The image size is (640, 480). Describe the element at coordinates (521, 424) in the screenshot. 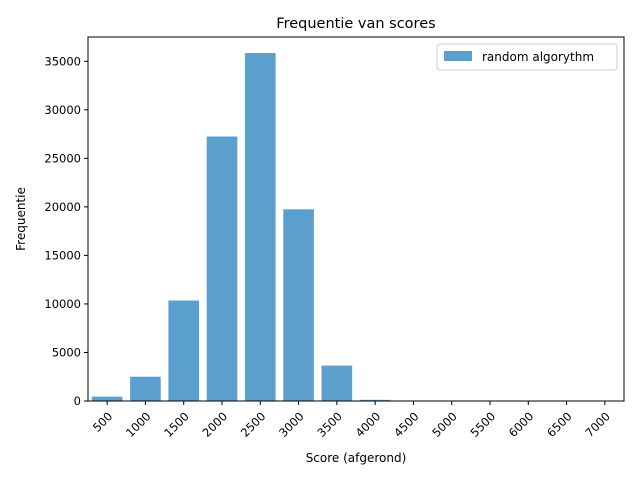

I see `x-tick-label: 6000` at that location.